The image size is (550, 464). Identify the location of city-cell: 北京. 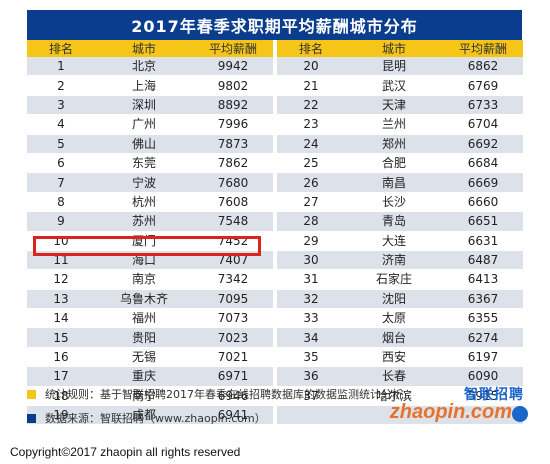
(144, 67).